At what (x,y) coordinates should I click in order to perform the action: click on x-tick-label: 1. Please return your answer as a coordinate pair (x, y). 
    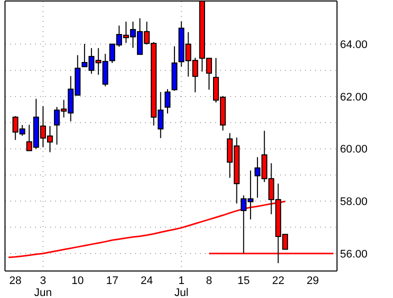
    Looking at the image, I should click on (181, 281).